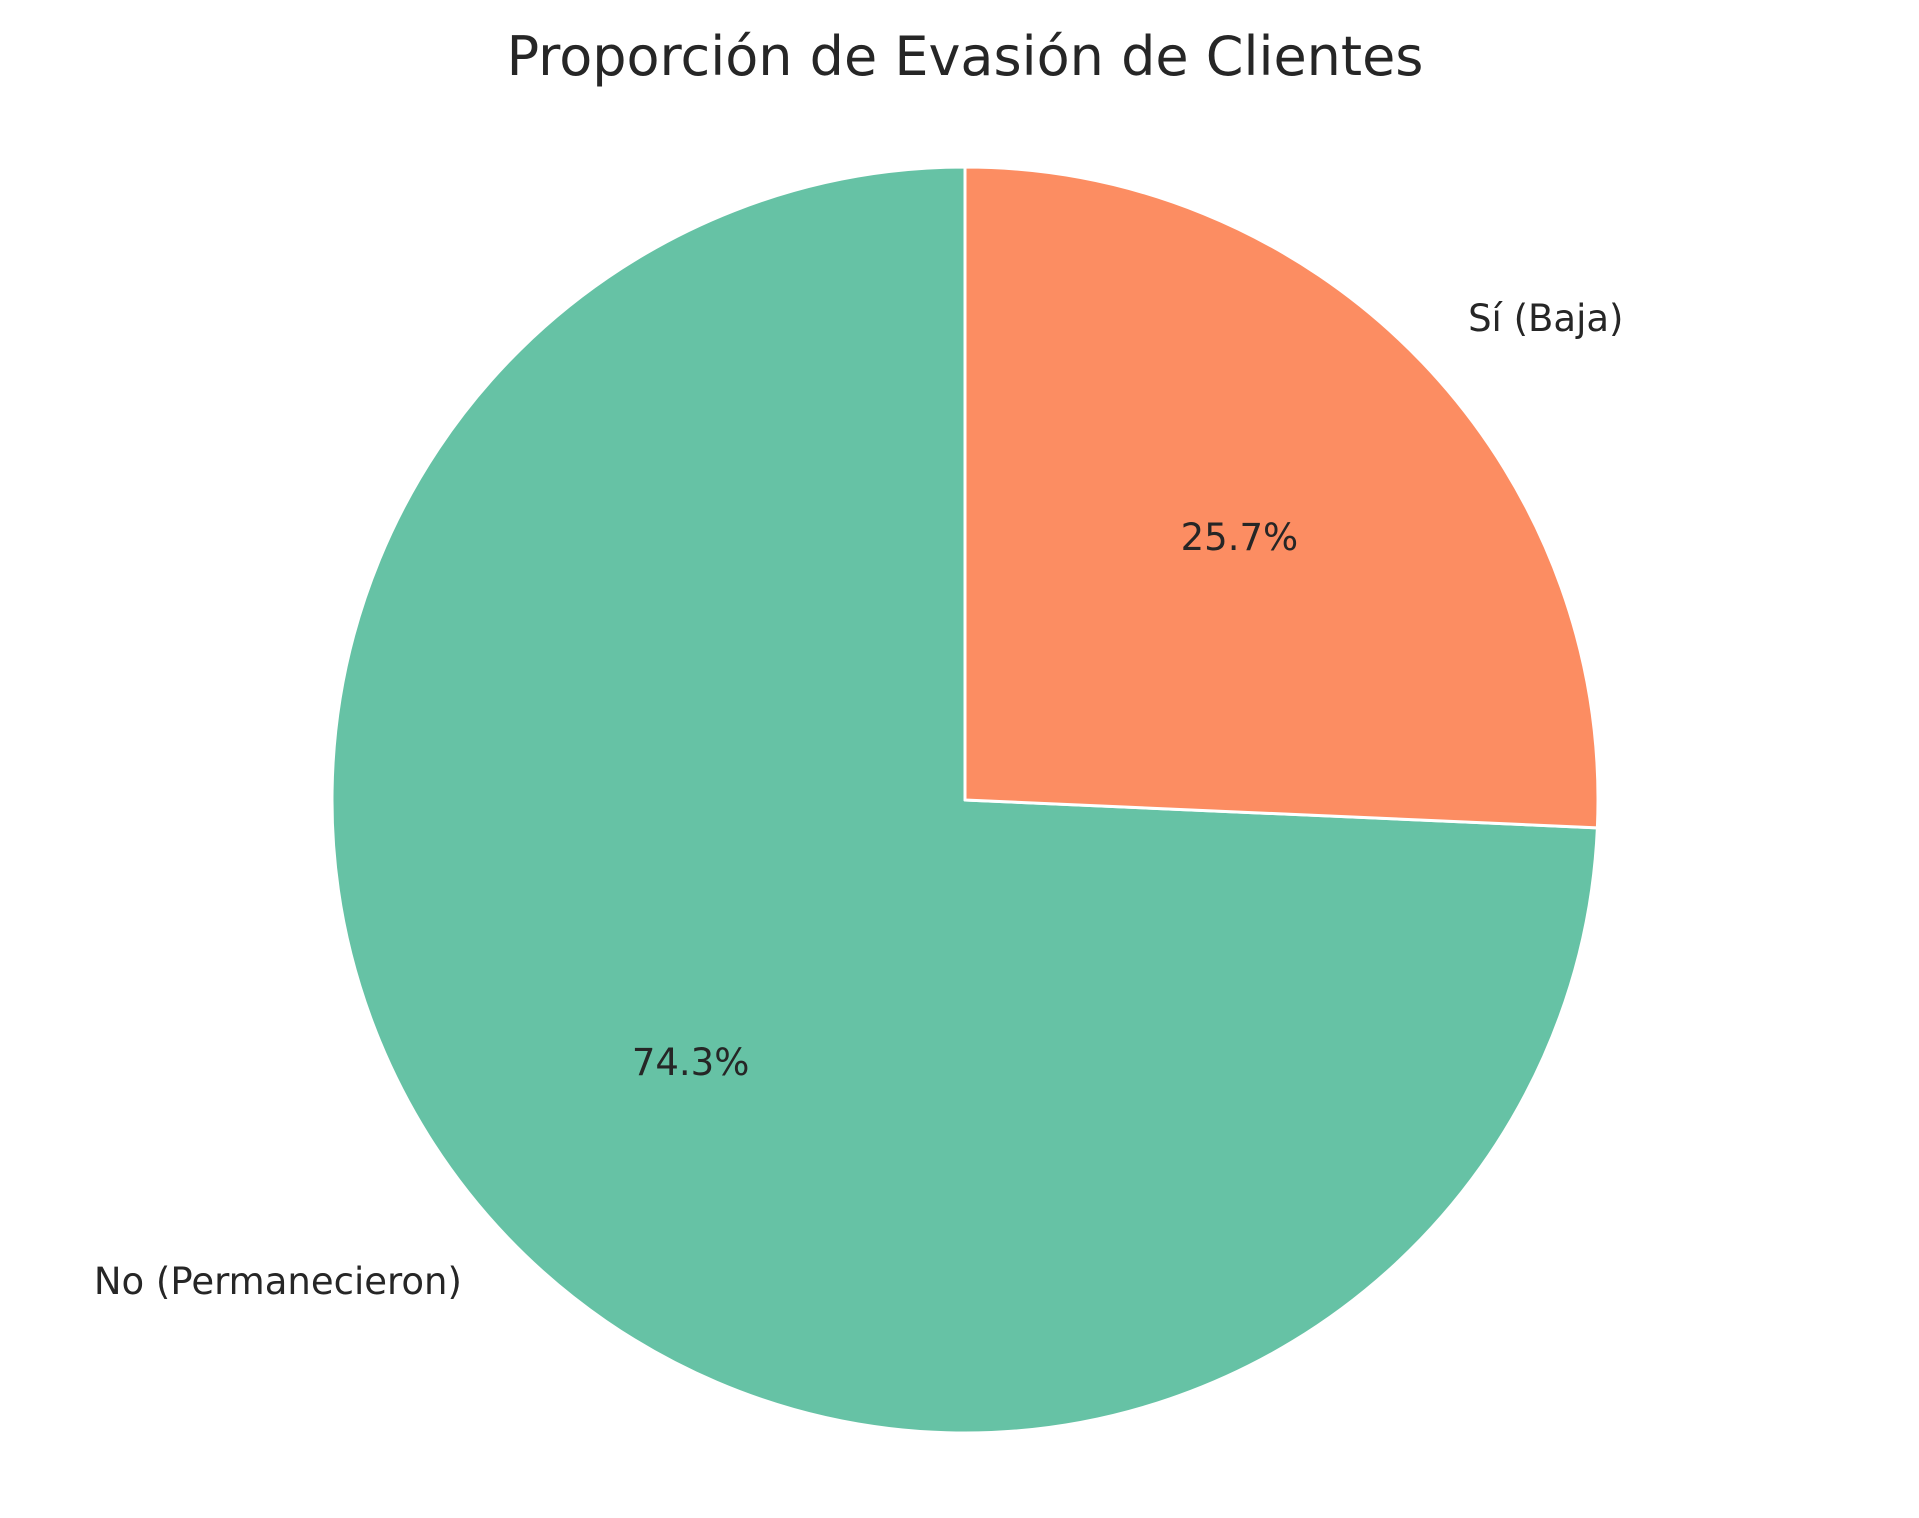 The height and width of the screenshot is (1518, 1919). What do you see at coordinates (1240, 537) in the screenshot?
I see `pct-label-si-baja: 25.7%` at bounding box center [1240, 537].